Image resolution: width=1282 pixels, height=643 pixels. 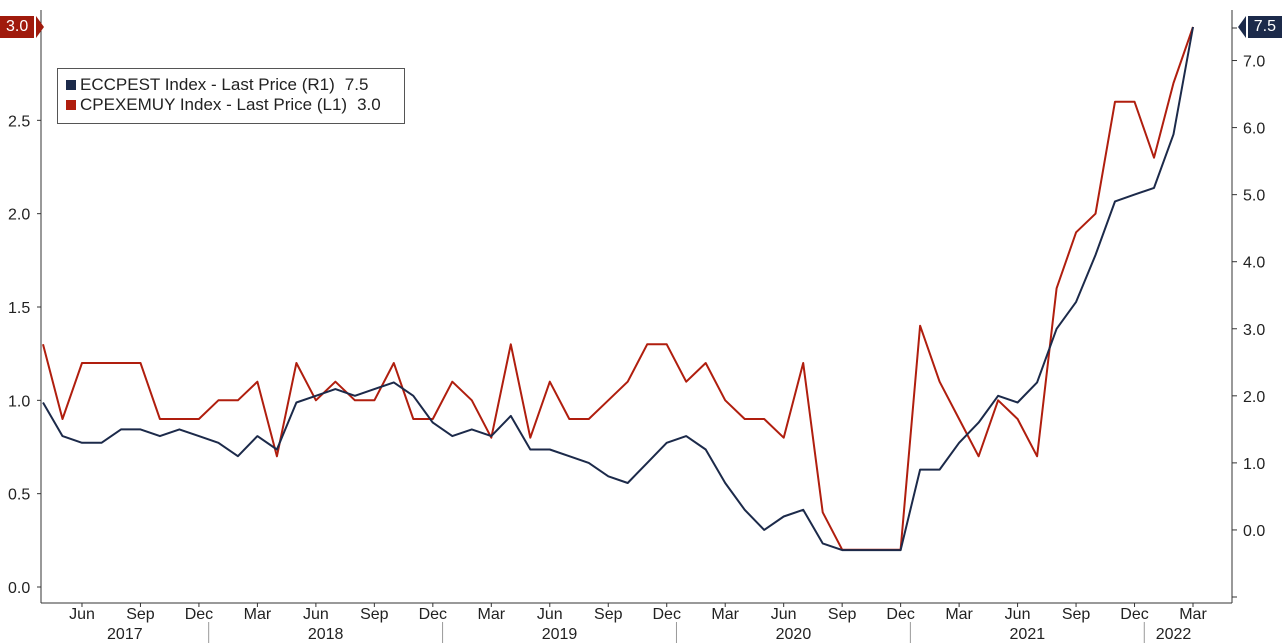 What do you see at coordinates (40, 27) in the screenshot?
I see `left-badge-pointer` at bounding box center [40, 27].